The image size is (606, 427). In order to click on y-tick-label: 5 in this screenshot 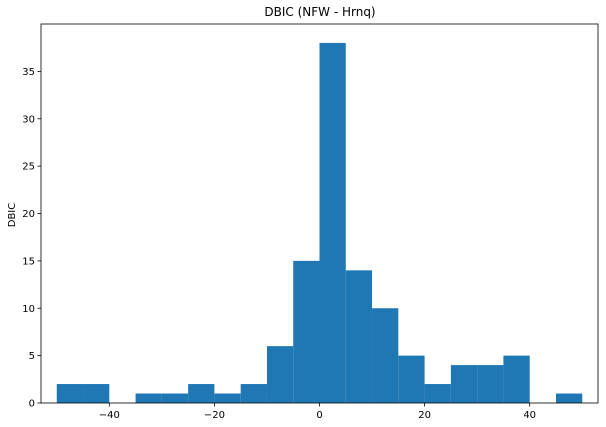, I will do `click(32, 356)`.